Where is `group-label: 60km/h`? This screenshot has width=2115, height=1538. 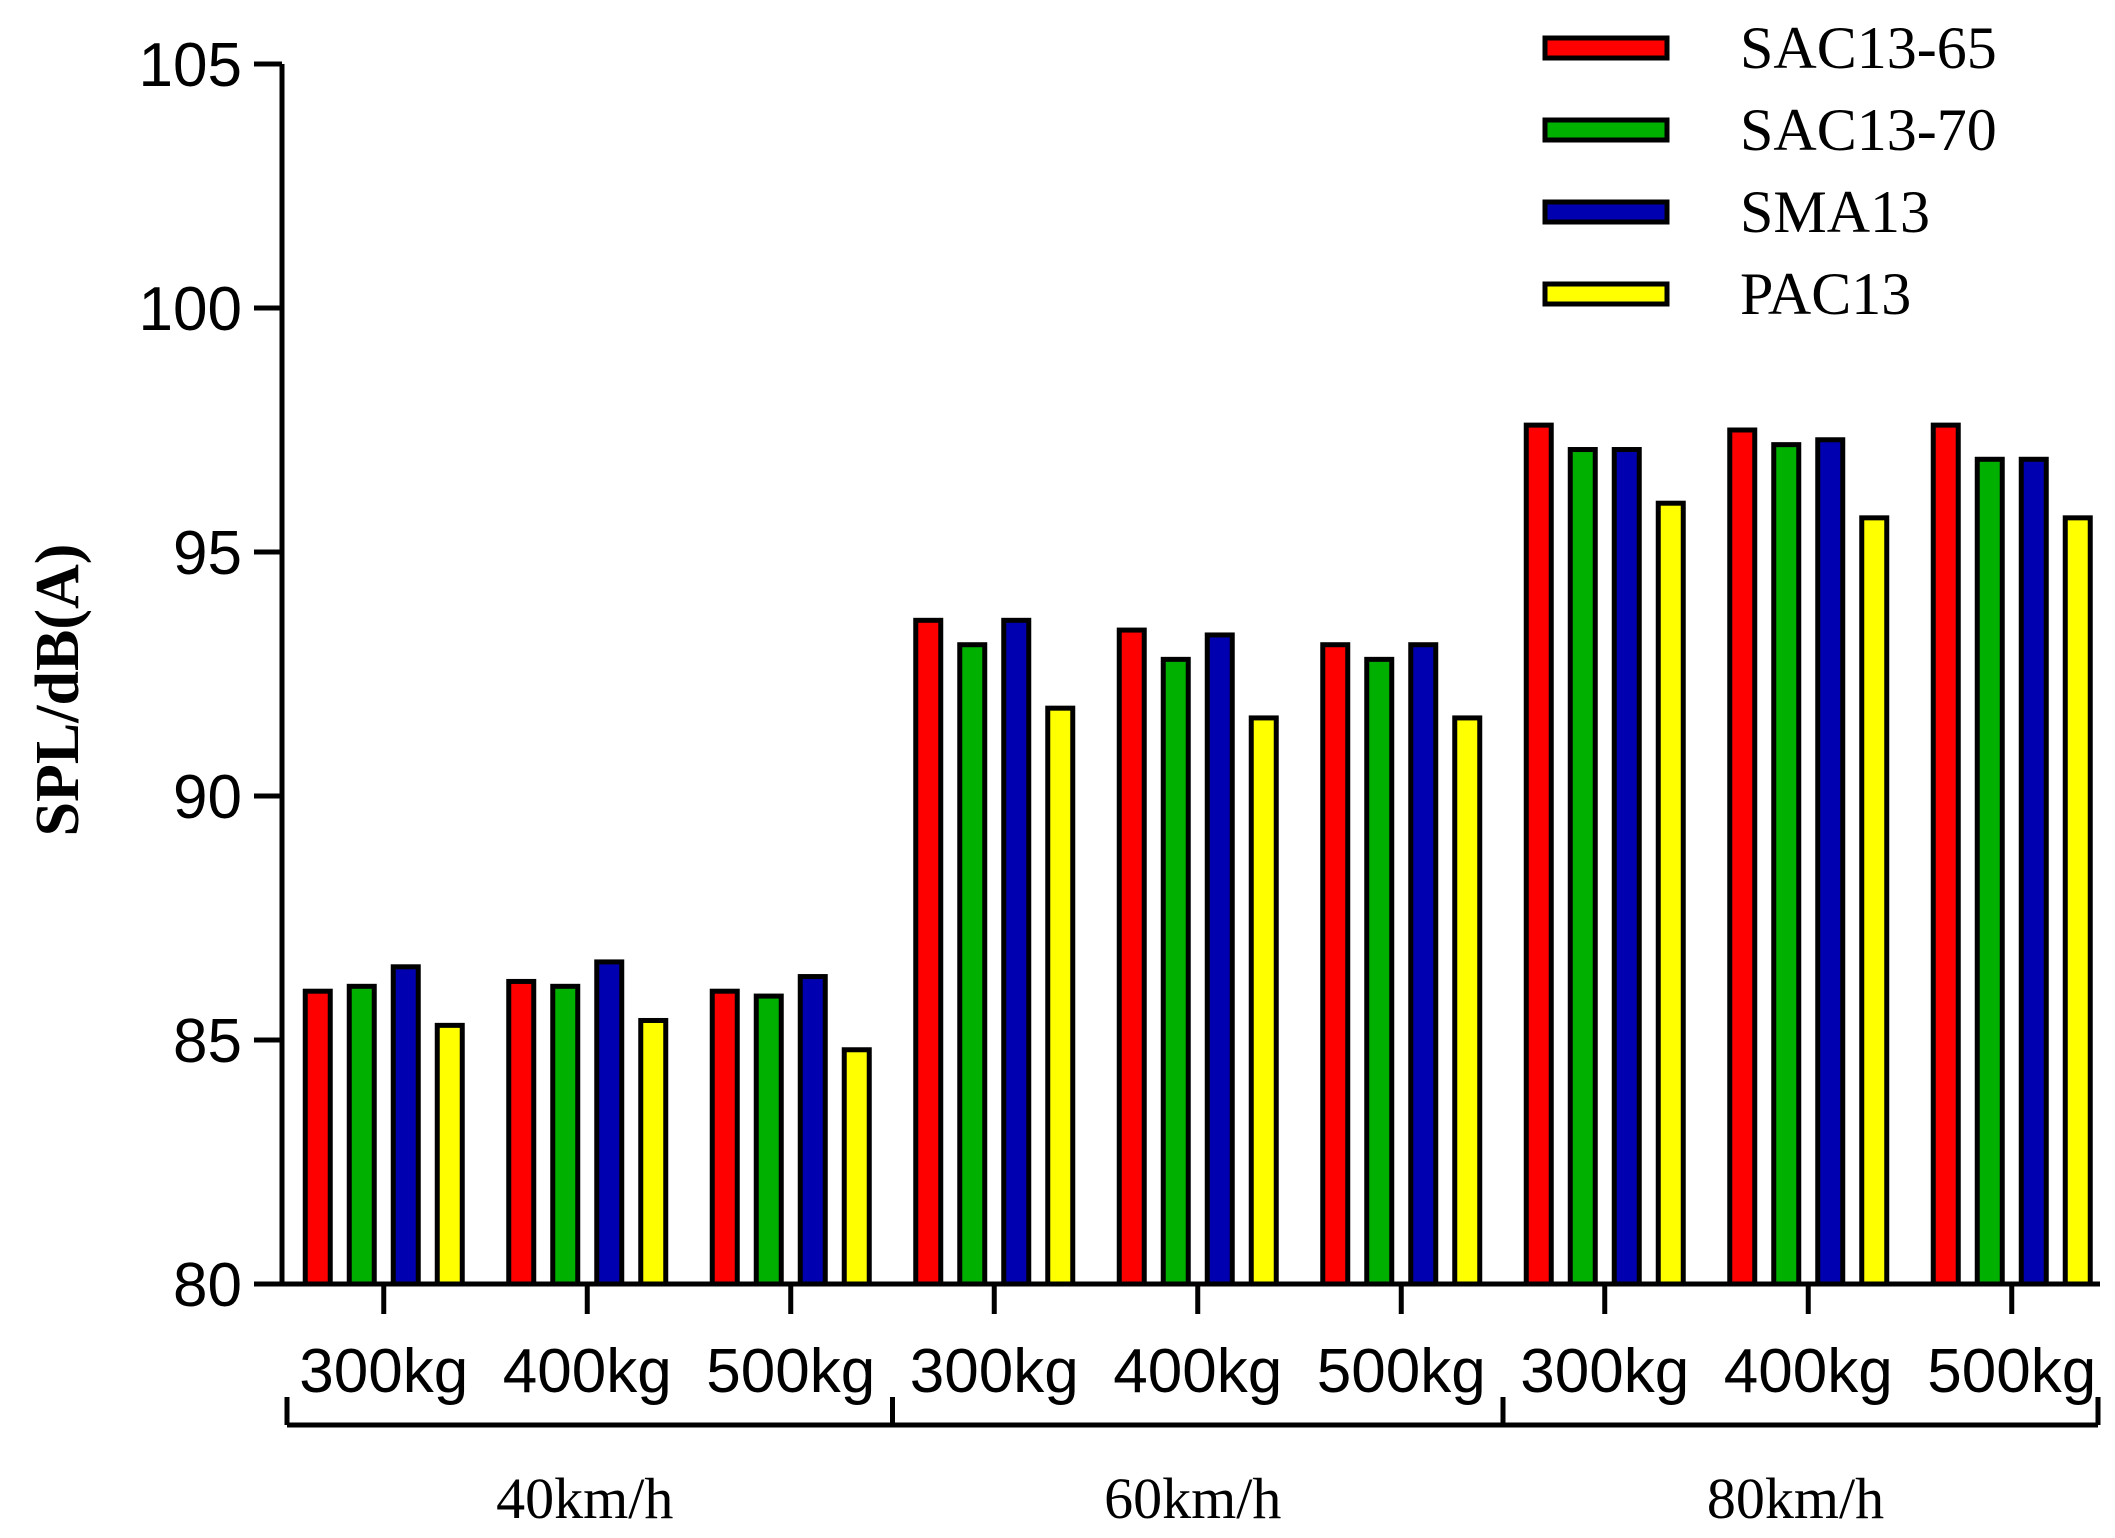 group-label: 60km/h is located at coordinates (1192, 1498).